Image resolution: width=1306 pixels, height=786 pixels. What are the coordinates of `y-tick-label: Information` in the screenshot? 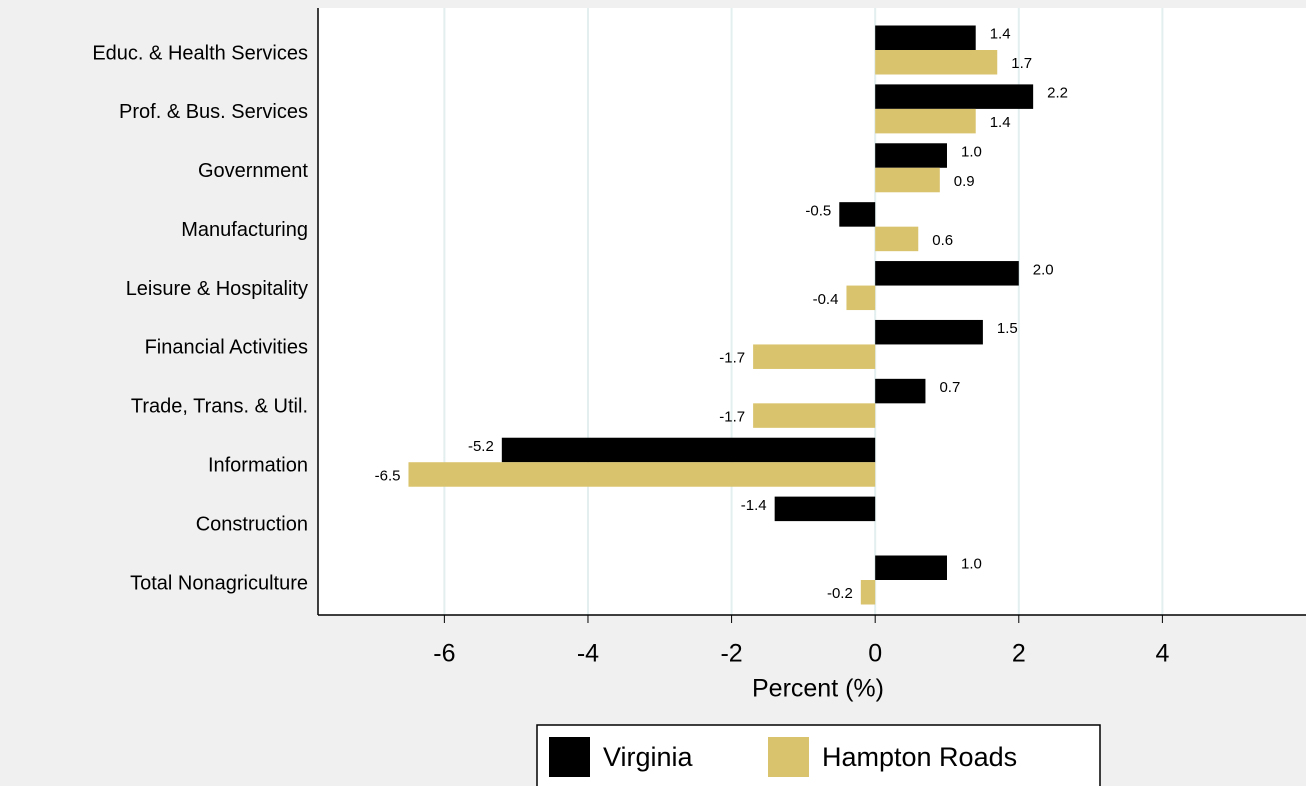 It's located at (258, 466).